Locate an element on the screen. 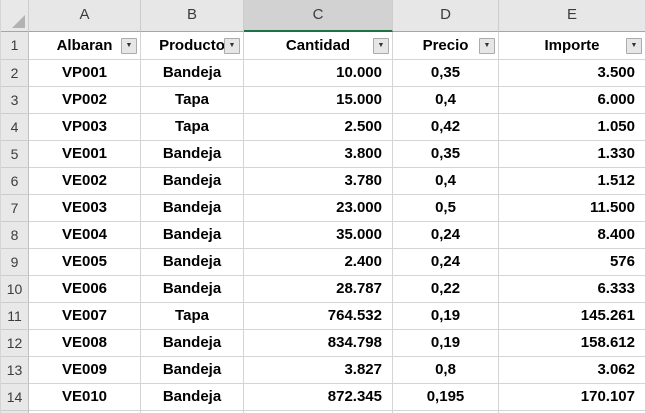 This screenshot has height=413, width=645. cell-cantidad: 764.532 is located at coordinates (318, 316).